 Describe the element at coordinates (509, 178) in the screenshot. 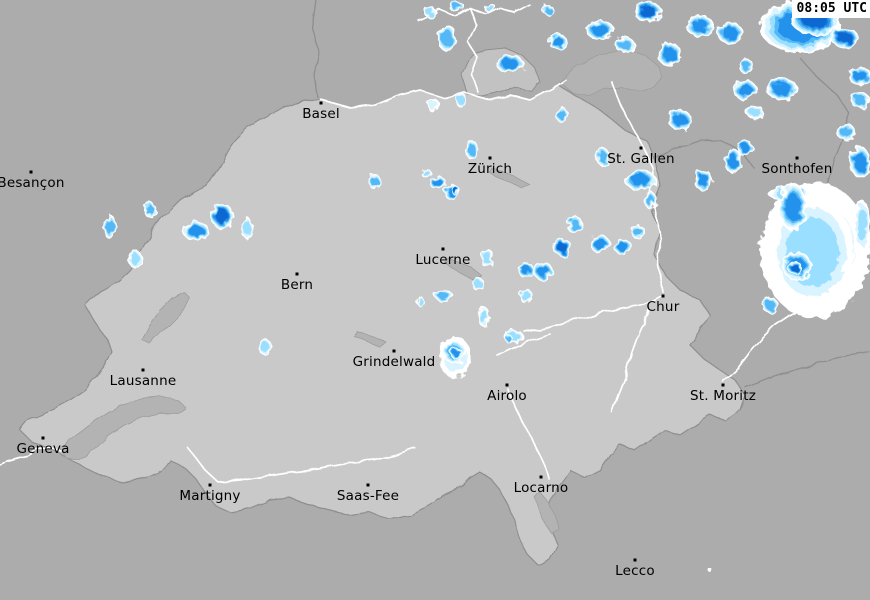

I see `lake-zurich` at that location.